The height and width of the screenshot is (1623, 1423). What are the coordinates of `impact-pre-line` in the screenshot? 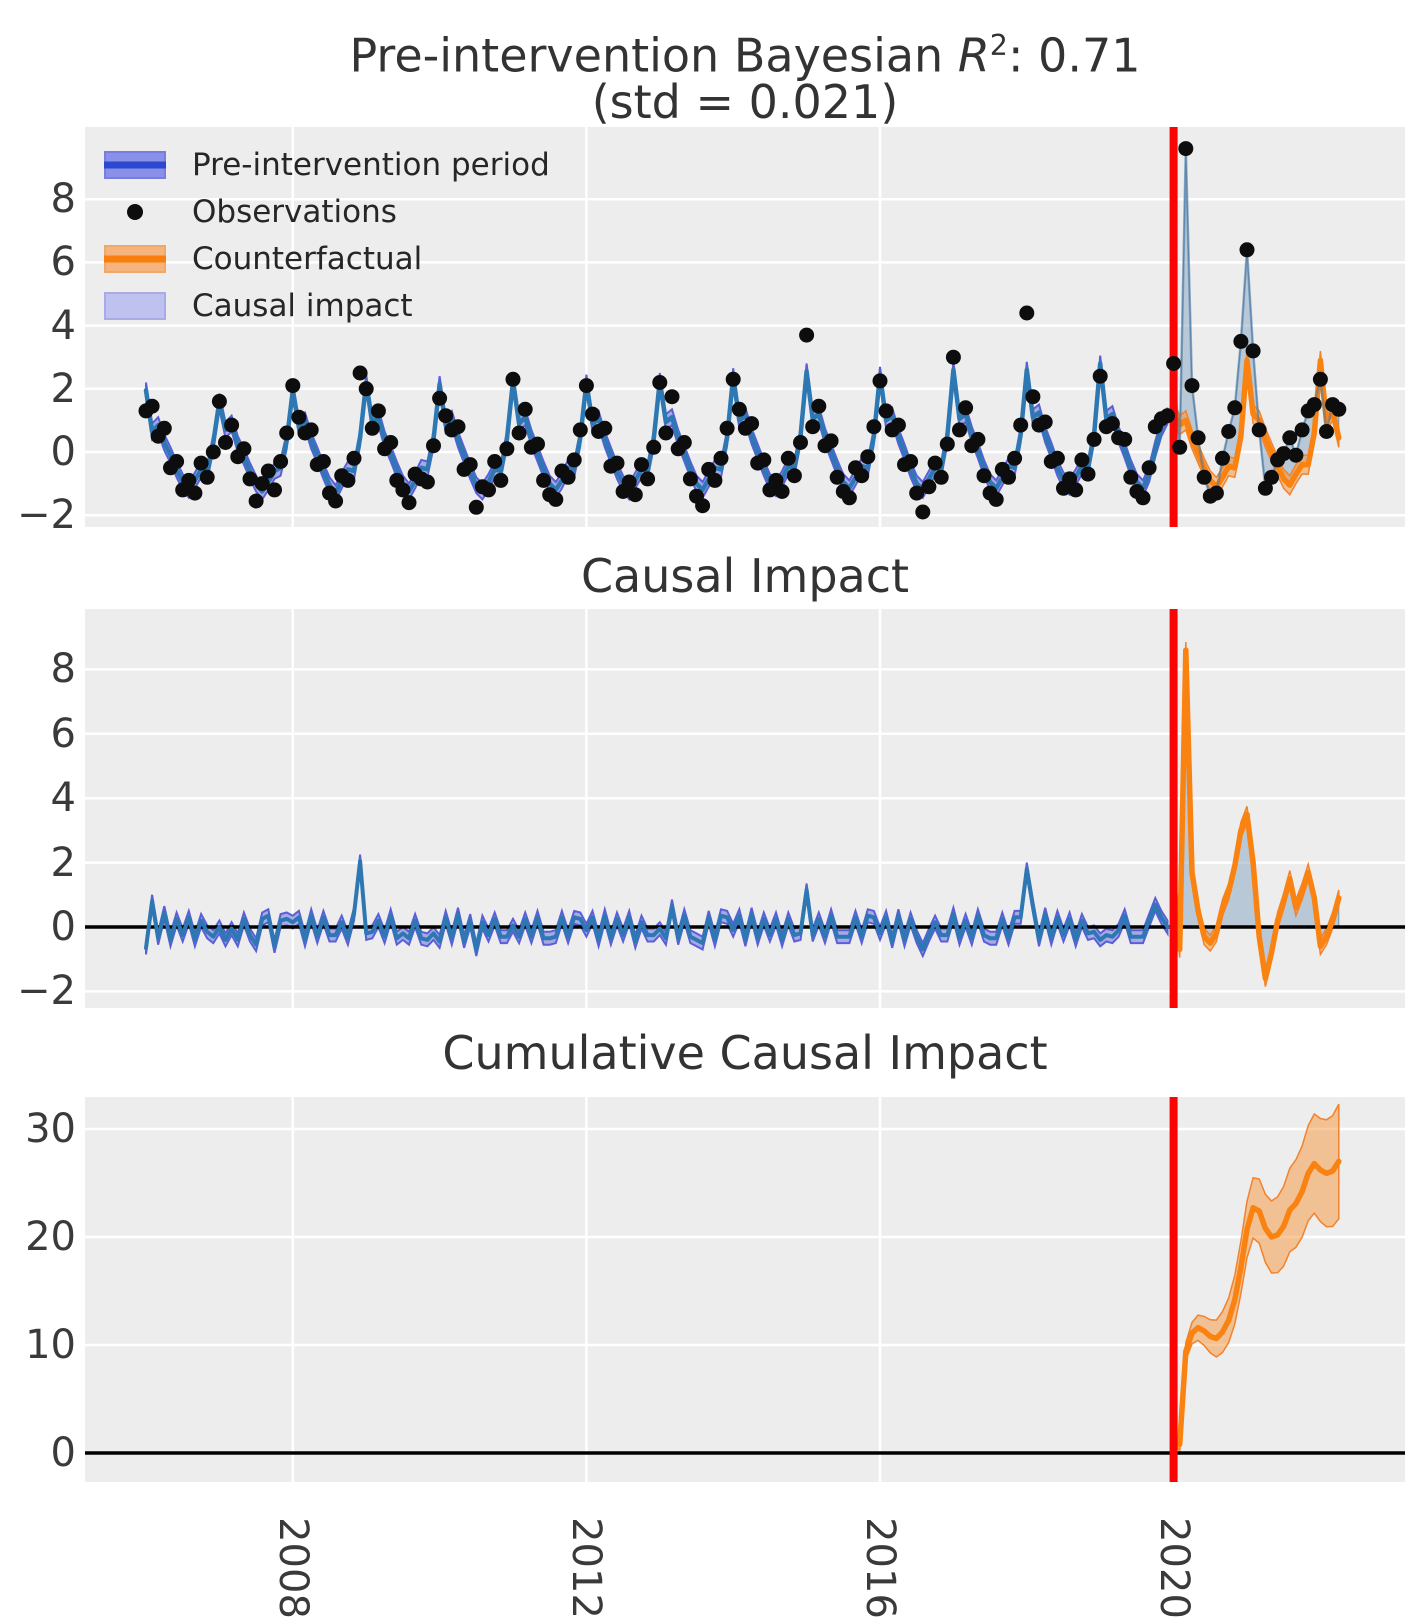 It's located at (657, 905).